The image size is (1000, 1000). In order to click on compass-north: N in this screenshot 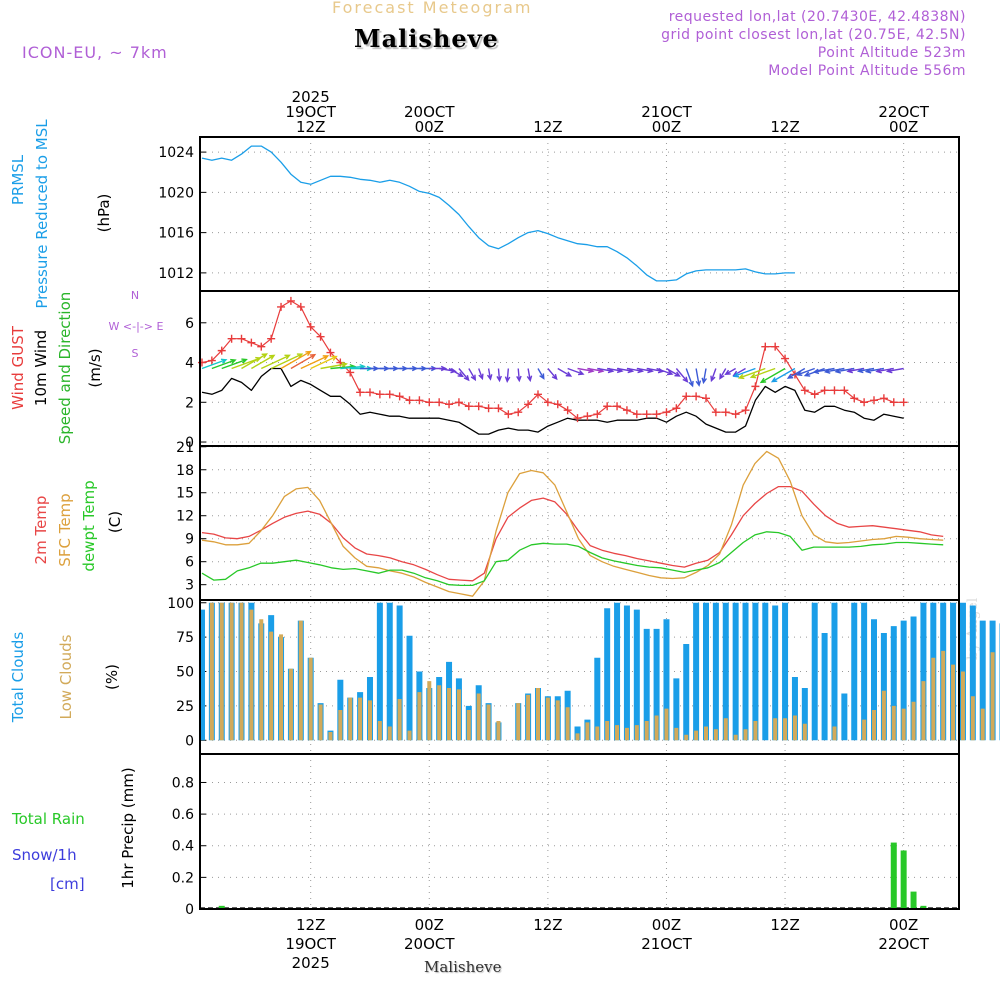, I will do `click(135, 295)`.